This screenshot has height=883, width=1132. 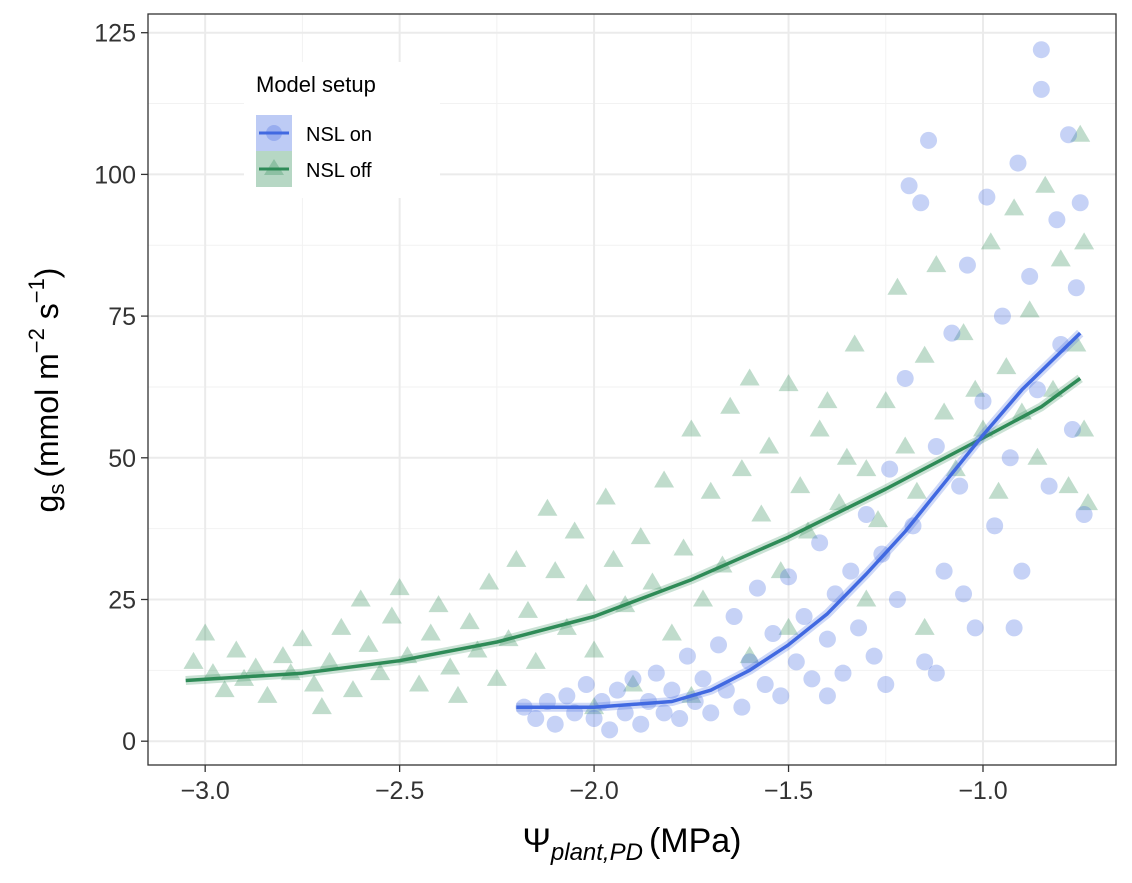 What do you see at coordinates (122, 317) in the screenshot?
I see `y-tick-label: 75` at bounding box center [122, 317].